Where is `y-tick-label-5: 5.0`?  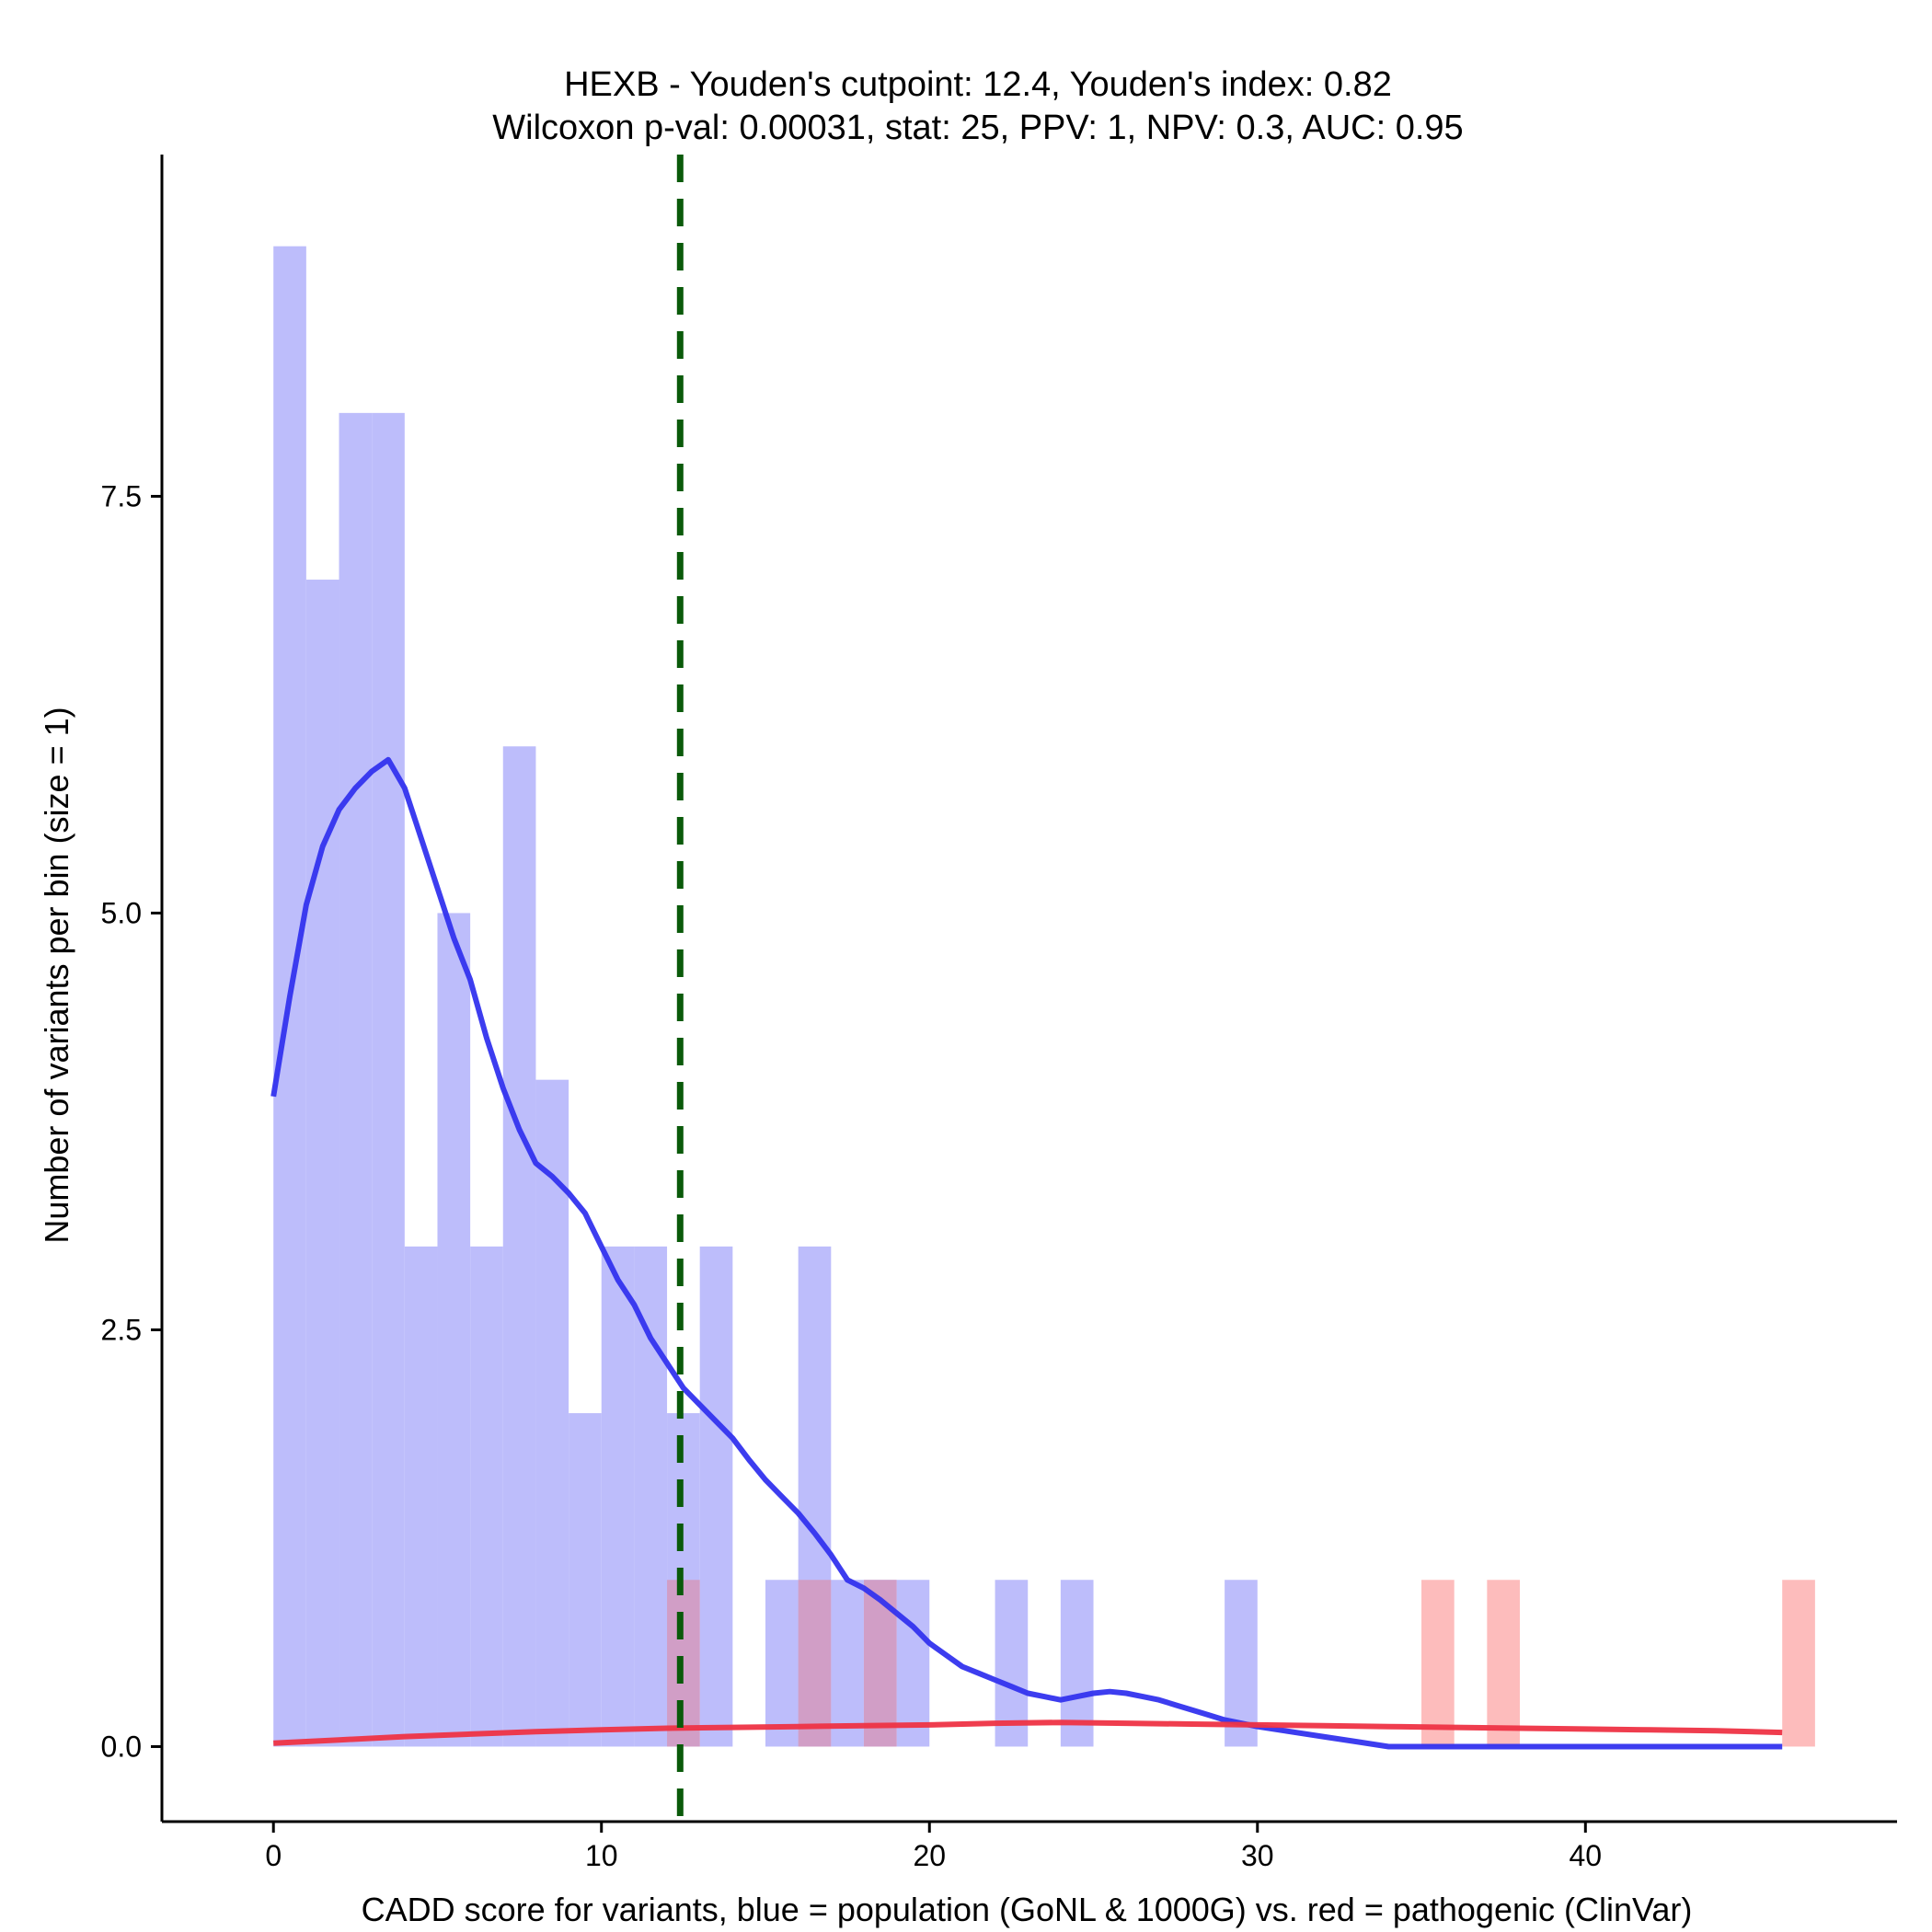
y-tick-label-5: 5.0 is located at coordinates (121, 912).